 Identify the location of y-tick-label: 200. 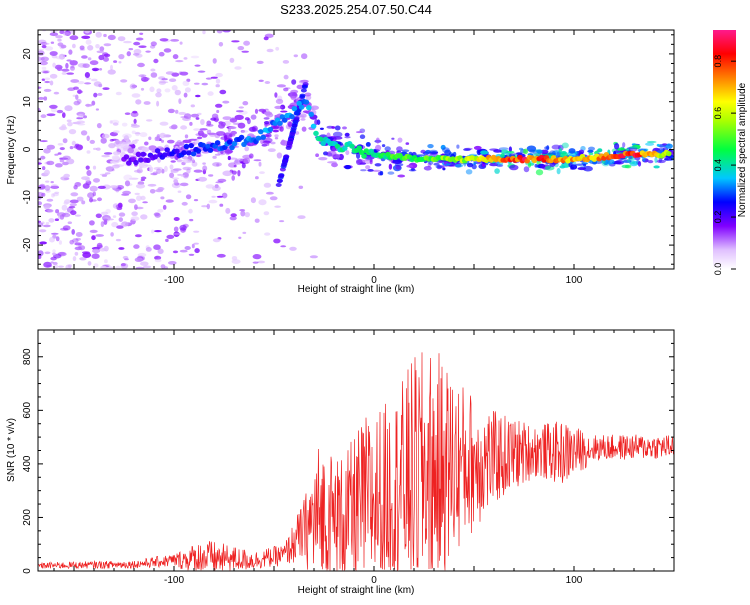
(27, 517).